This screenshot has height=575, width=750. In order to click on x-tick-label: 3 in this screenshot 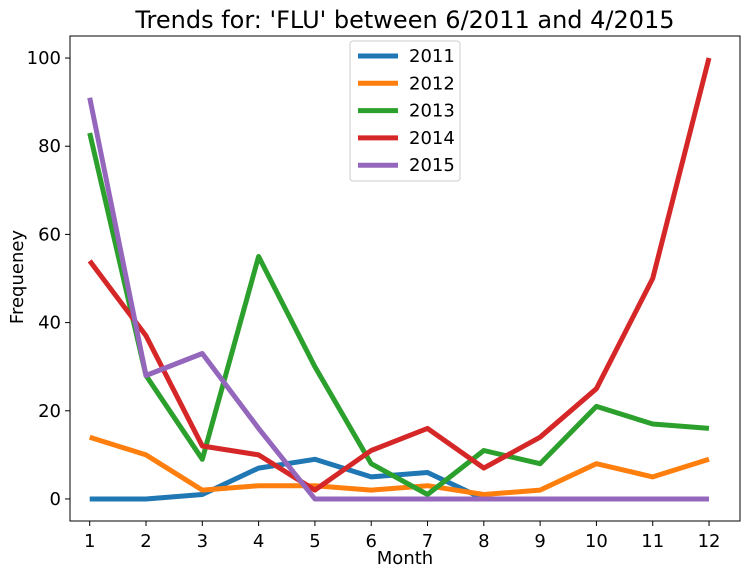, I will do `click(202, 541)`.